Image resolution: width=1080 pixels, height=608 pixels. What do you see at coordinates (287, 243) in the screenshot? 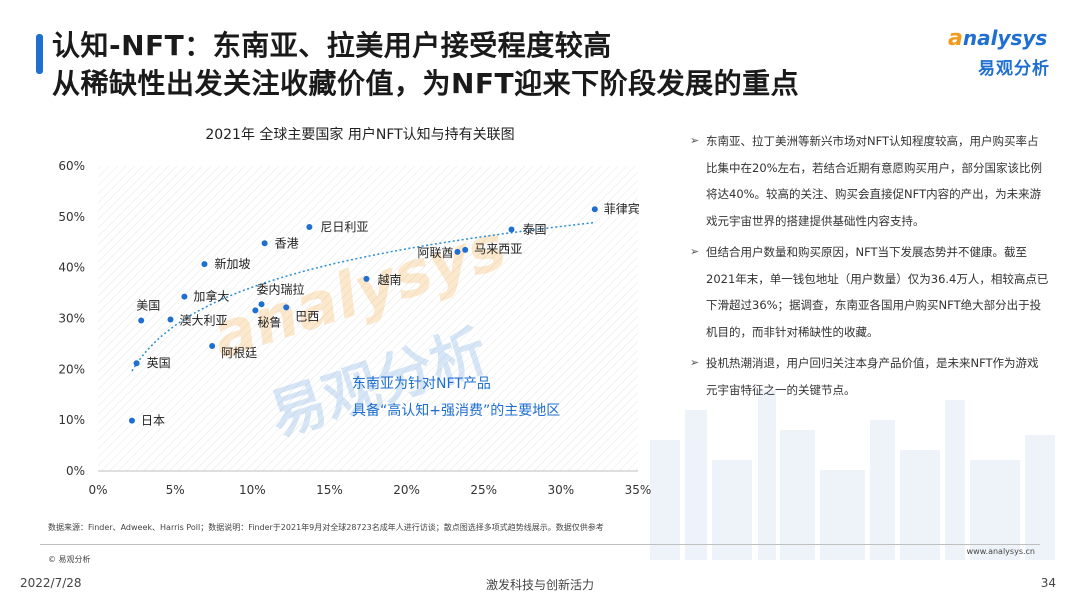
I see `point-label: 香港` at bounding box center [287, 243].